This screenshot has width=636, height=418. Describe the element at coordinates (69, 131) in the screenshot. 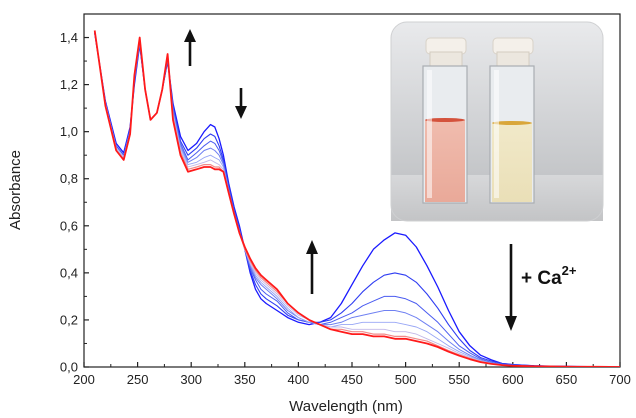

I see `y-tick-label: 1,0` at that location.